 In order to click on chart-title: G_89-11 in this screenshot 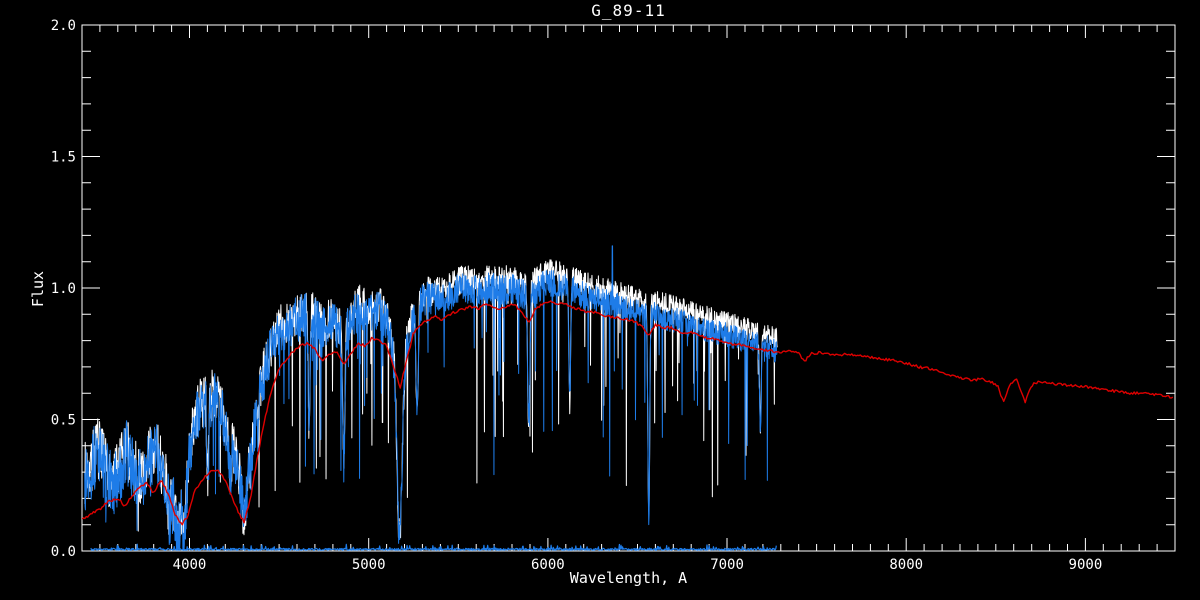, I will do `click(628, 10)`.